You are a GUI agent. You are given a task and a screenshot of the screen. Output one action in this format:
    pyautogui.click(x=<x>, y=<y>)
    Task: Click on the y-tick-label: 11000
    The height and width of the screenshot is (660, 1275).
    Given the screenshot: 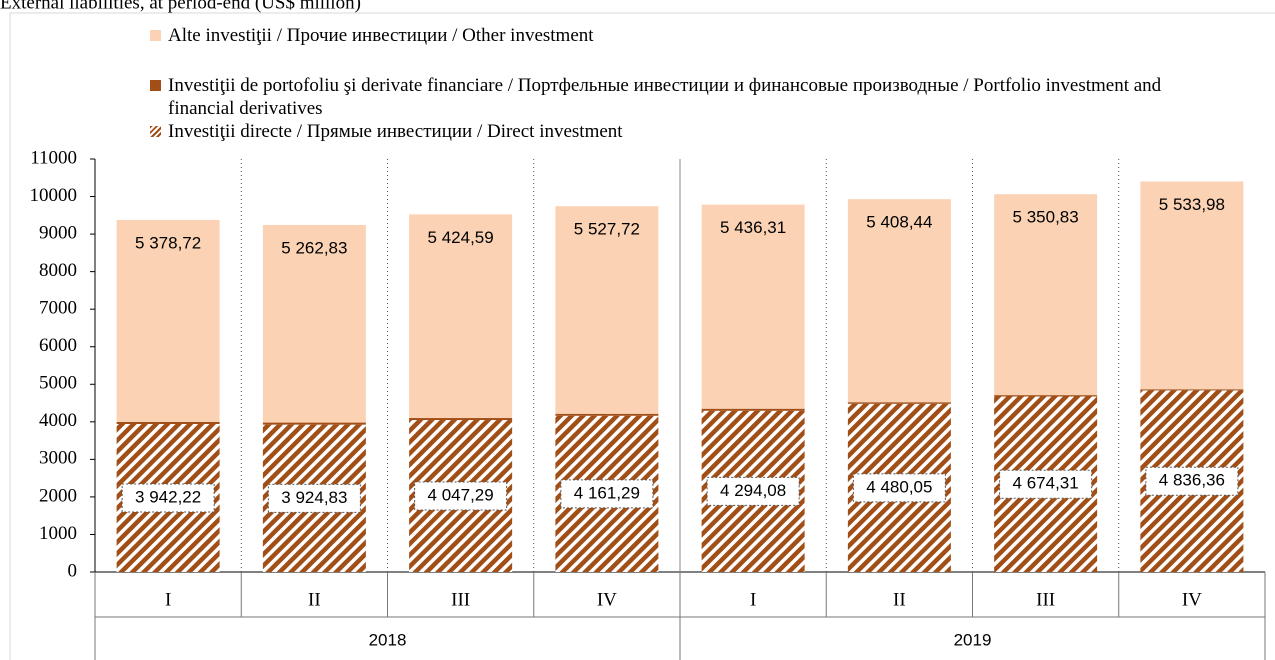 What is the action you would take?
    pyautogui.click(x=53, y=157)
    